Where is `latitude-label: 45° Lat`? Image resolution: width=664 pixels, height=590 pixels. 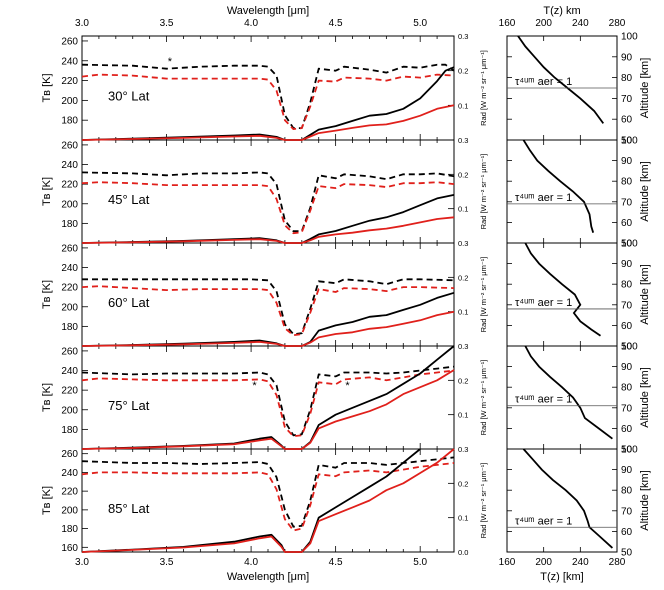
latitude-label: 45° Lat is located at coordinates (129, 199).